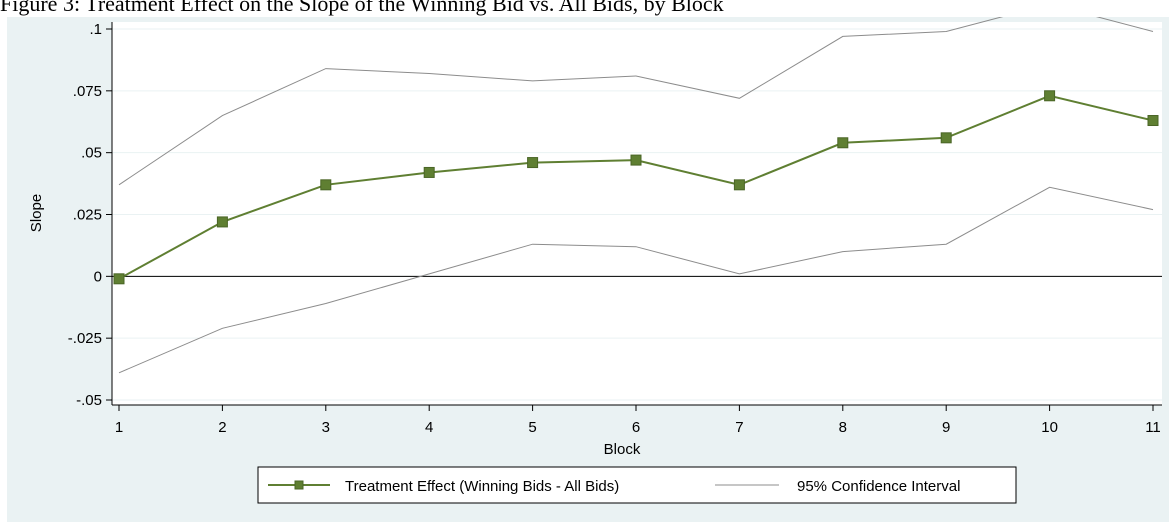 This screenshot has width=1176, height=527. What do you see at coordinates (98, 276) in the screenshot?
I see `y-tick-label: 0` at bounding box center [98, 276].